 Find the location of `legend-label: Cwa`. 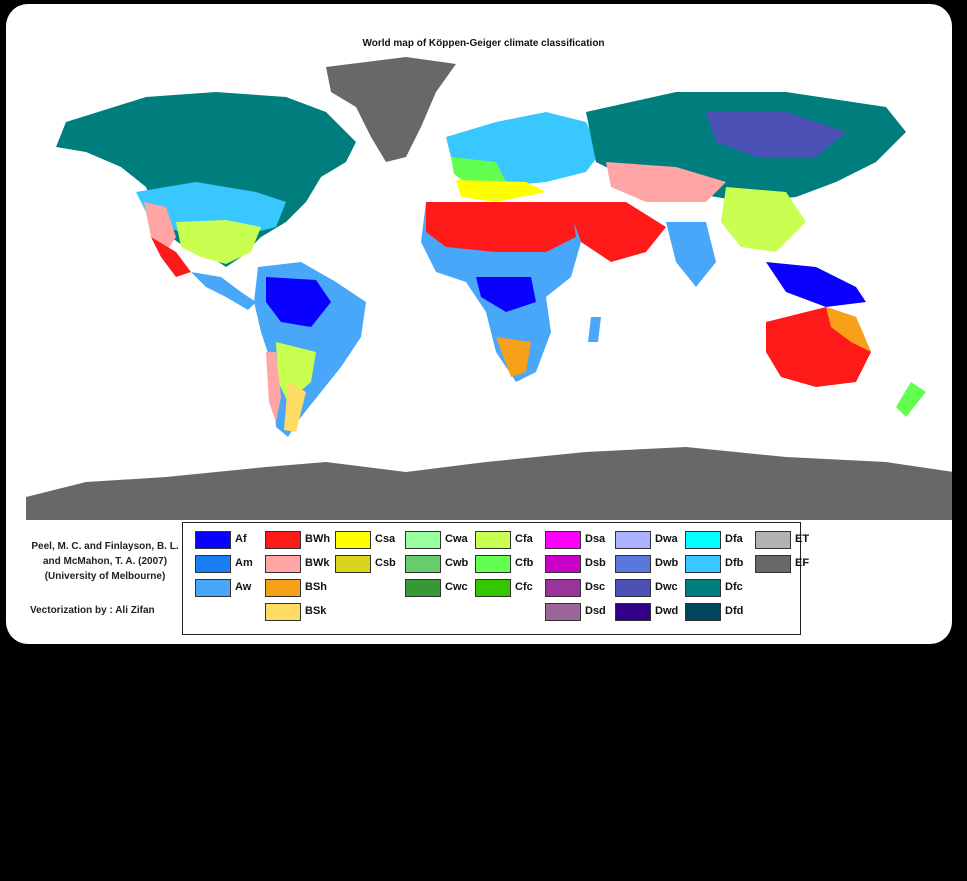

legend-label: Cwa is located at coordinates (456, 539).